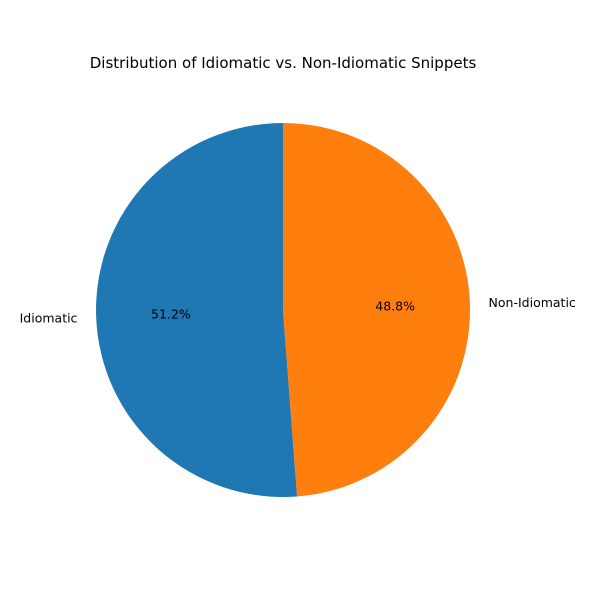 This screenshot has width=600, height=600. What do you see at coordinates (171, 314) in the screenshot?
I see `percent-label-idiomatic: 51.2%` at bounding box center [171, 314].